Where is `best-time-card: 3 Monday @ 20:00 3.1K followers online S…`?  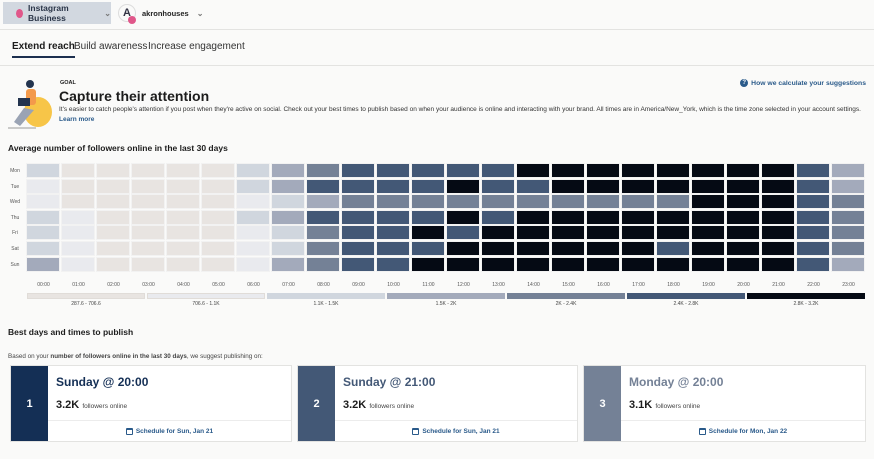 best-time-card: 3 Monday @ 20:00 3.1K followers online S… is located at coordinates (724, 403).